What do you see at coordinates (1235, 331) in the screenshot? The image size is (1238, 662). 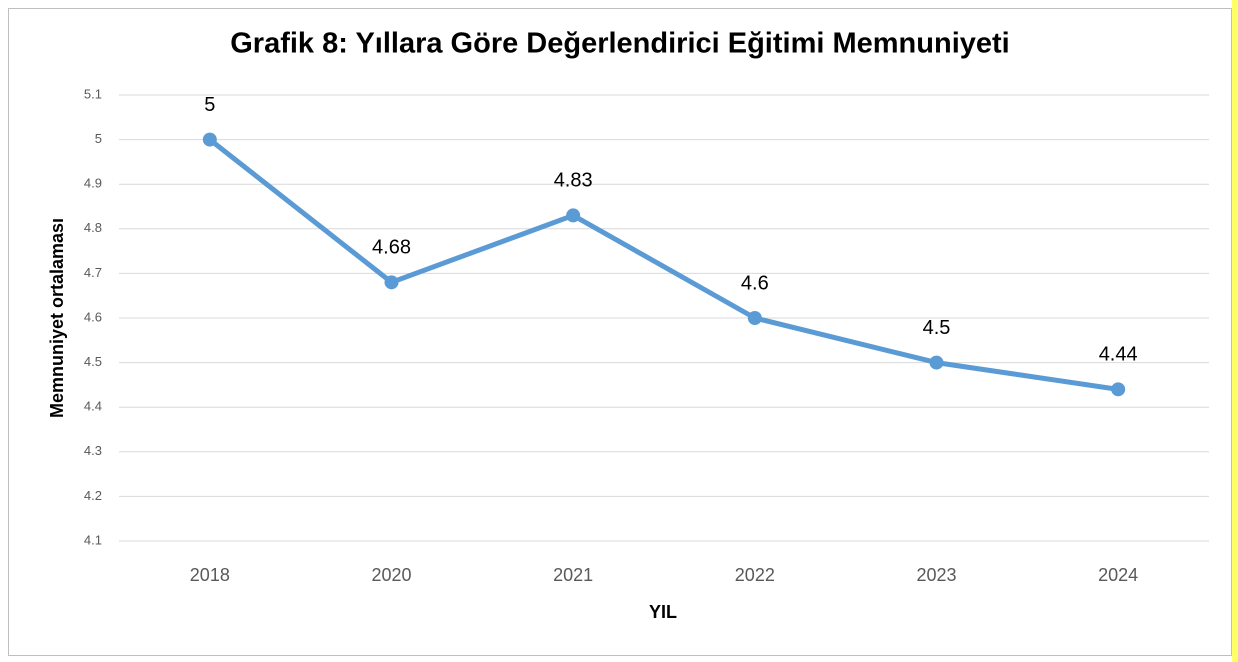 I see `edge-strip` at bounding box center [1235, 331].